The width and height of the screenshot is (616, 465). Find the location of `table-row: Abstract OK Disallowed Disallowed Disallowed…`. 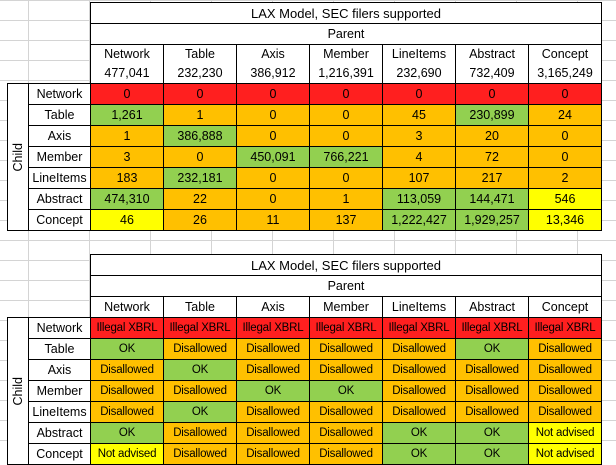

table-row: Abstract OK Disallowed Disallowed Disallowed… is located at coordinates (305, 433).